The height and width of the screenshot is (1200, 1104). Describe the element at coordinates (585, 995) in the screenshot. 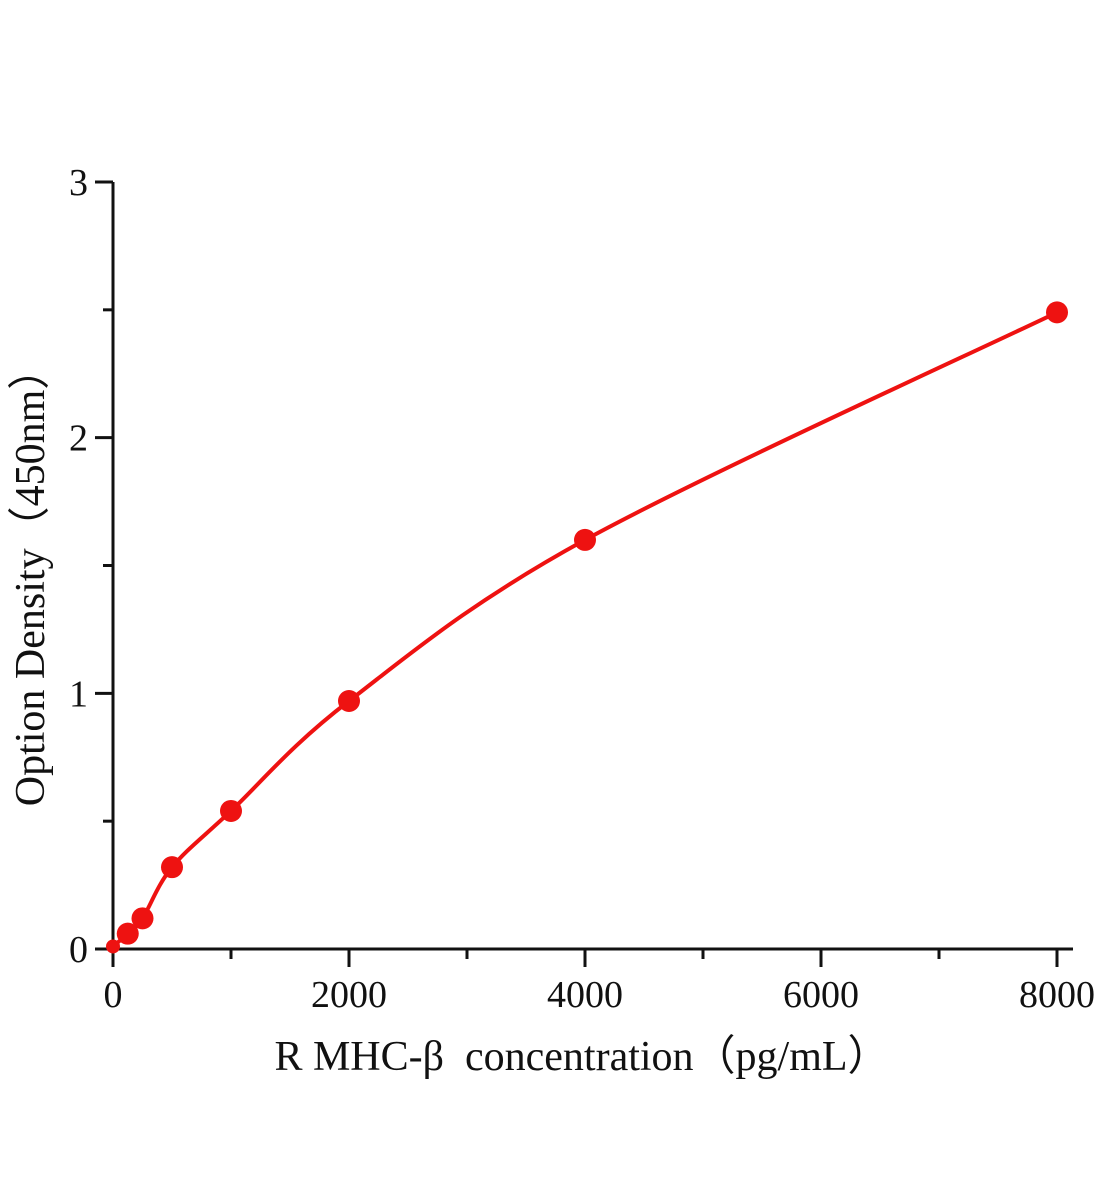

I see `x-tick-label: 4000` at that location.